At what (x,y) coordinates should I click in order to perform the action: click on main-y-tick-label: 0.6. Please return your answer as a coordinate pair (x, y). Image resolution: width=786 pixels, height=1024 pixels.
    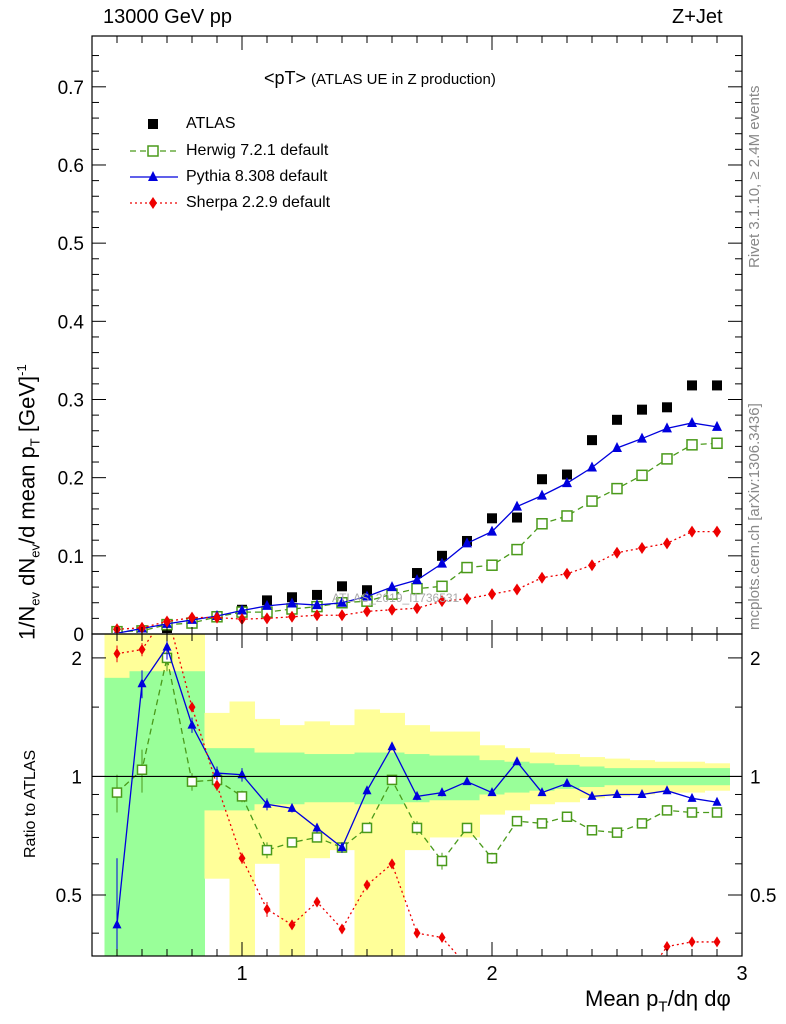
    Looking at the image, I should click on (71, 166).